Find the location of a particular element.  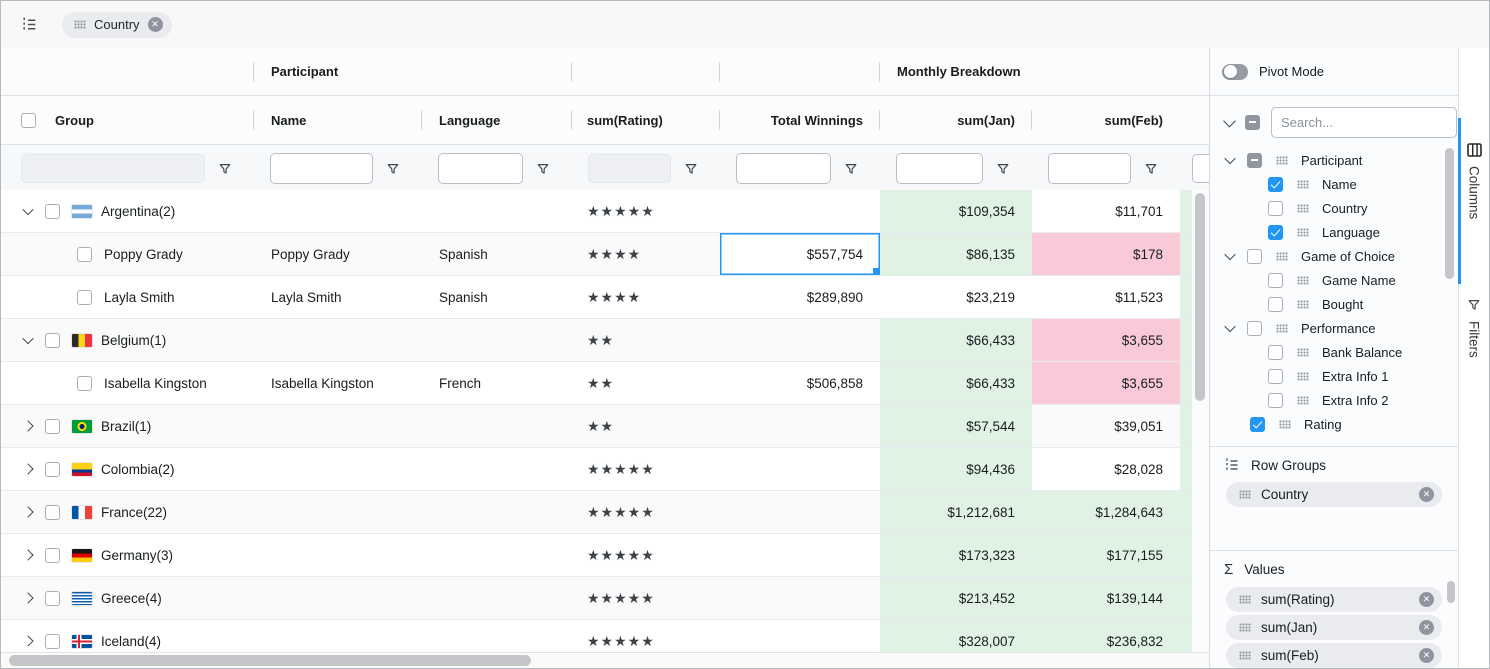

group-header-participant: Participant is located at coordinates (305, 71).